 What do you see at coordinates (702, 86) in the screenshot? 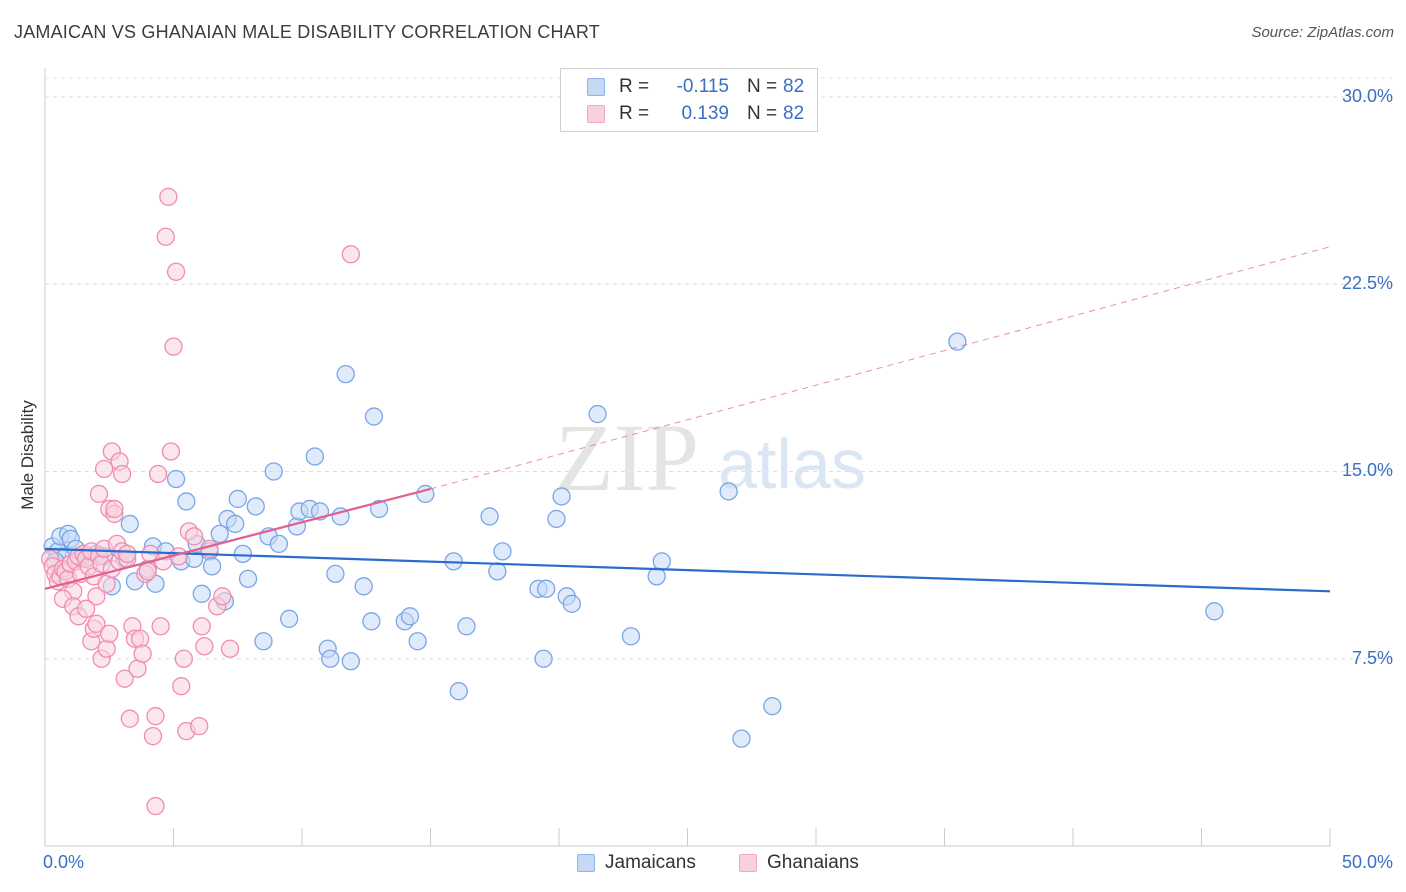
I see `r-value: -0.115` at bounding box center [702, 86].